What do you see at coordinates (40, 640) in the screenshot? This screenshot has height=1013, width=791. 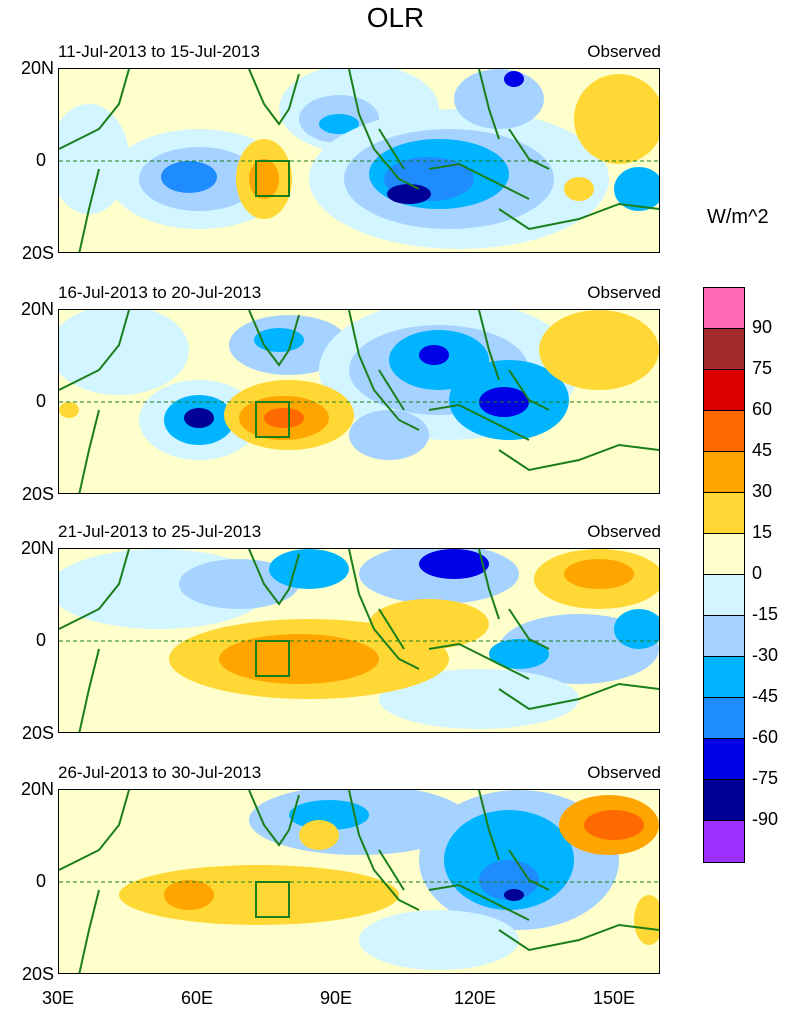 I see `panel-3-lat-0: 0` at bounding box center [40, 640].